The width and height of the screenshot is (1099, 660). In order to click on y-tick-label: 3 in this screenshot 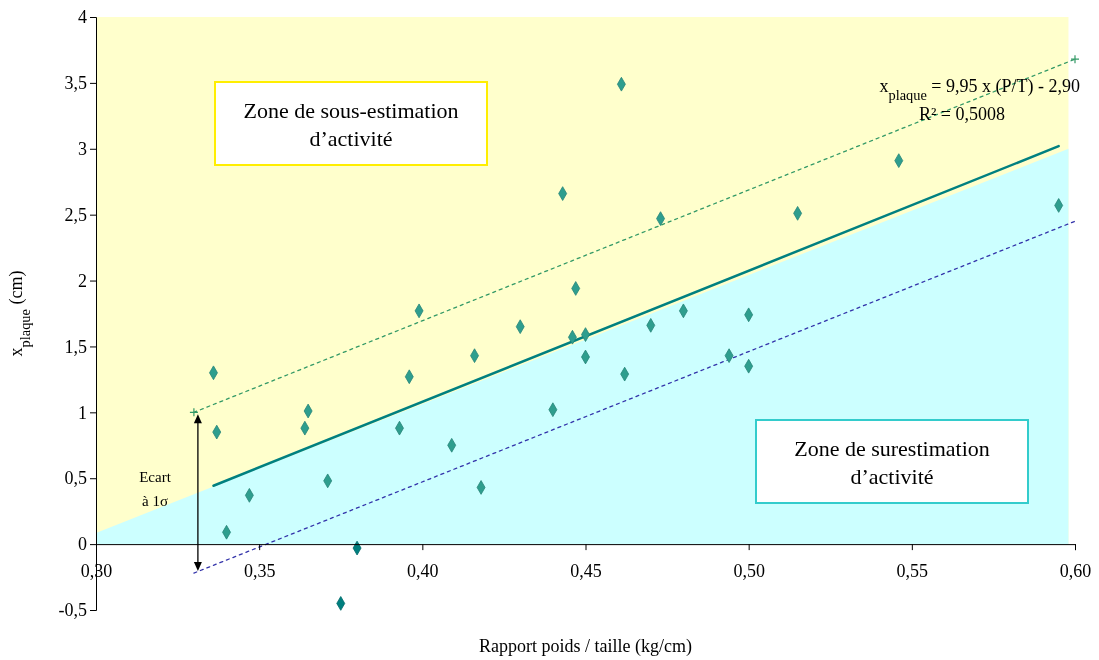, I will do `click(82, 149)`.